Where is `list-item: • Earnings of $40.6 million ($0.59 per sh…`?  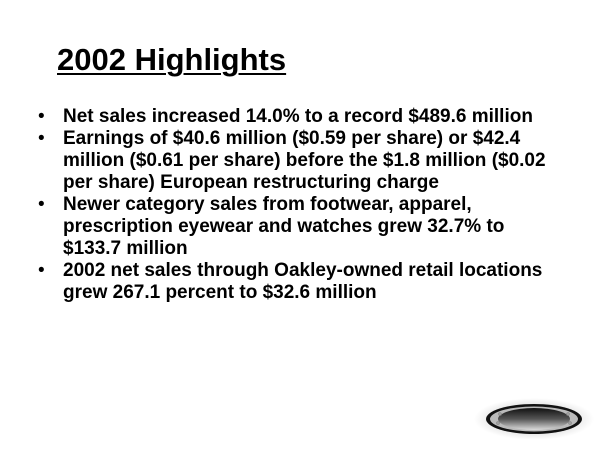
list-item: • Earnings of $40.6 million ($0.59 per sh… is located at coordinates (298, 161).